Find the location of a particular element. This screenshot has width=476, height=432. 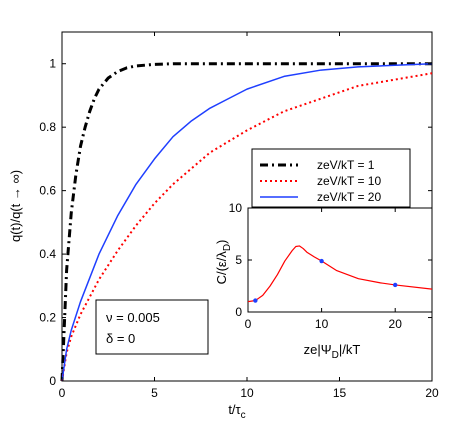

inset-y-axis-label-suffix: ) is located at coordinates (221, 242).